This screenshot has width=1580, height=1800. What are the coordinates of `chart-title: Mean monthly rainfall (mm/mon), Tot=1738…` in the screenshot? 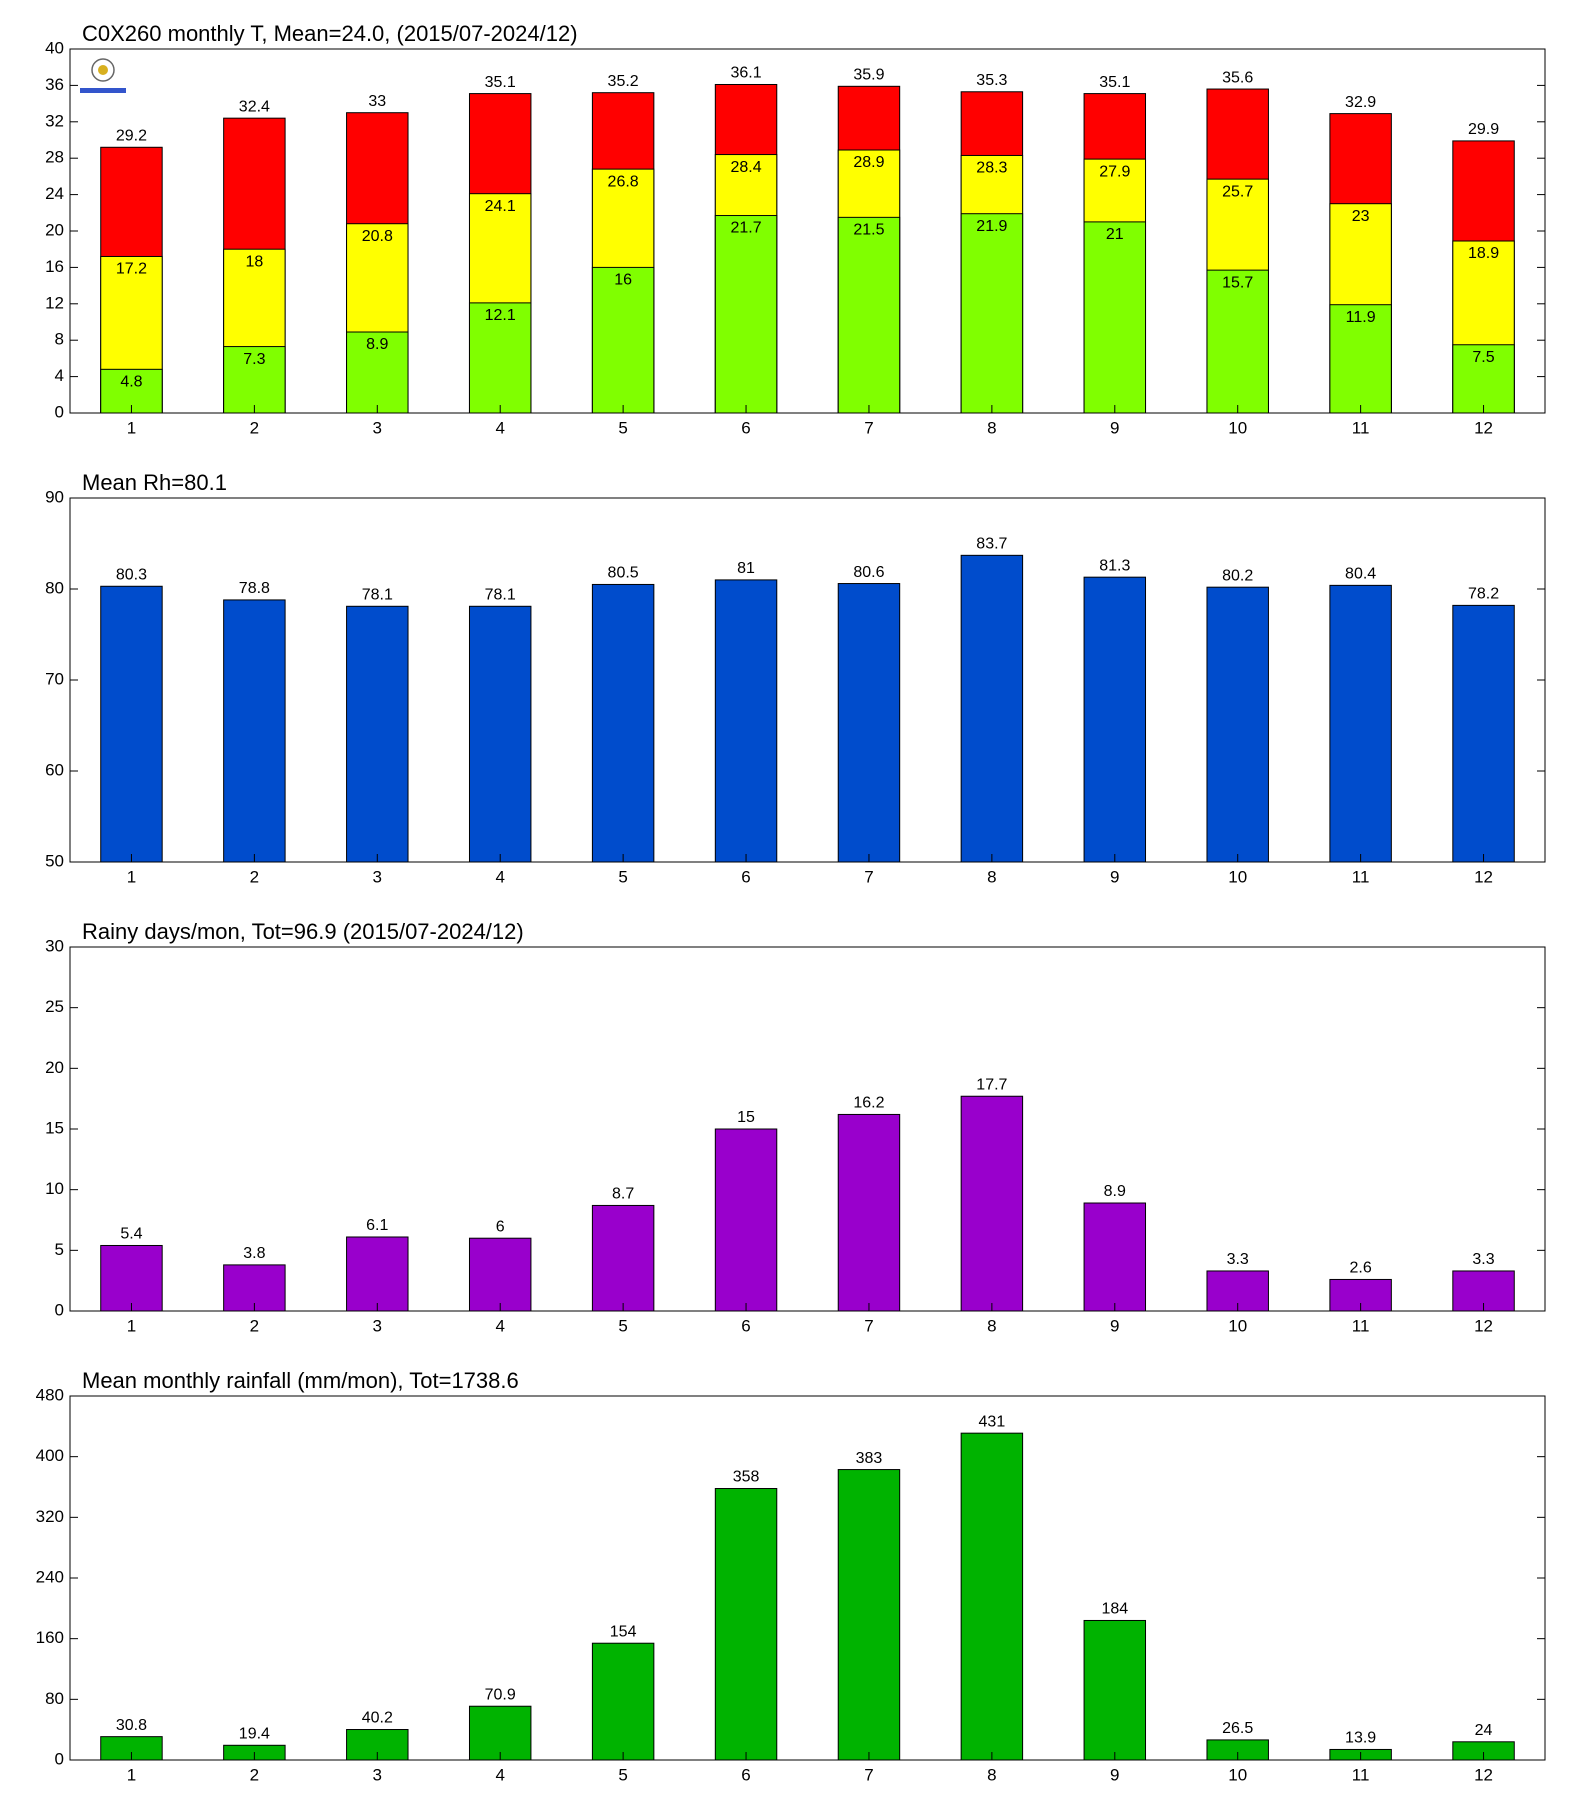 It's located at (300, 1380).